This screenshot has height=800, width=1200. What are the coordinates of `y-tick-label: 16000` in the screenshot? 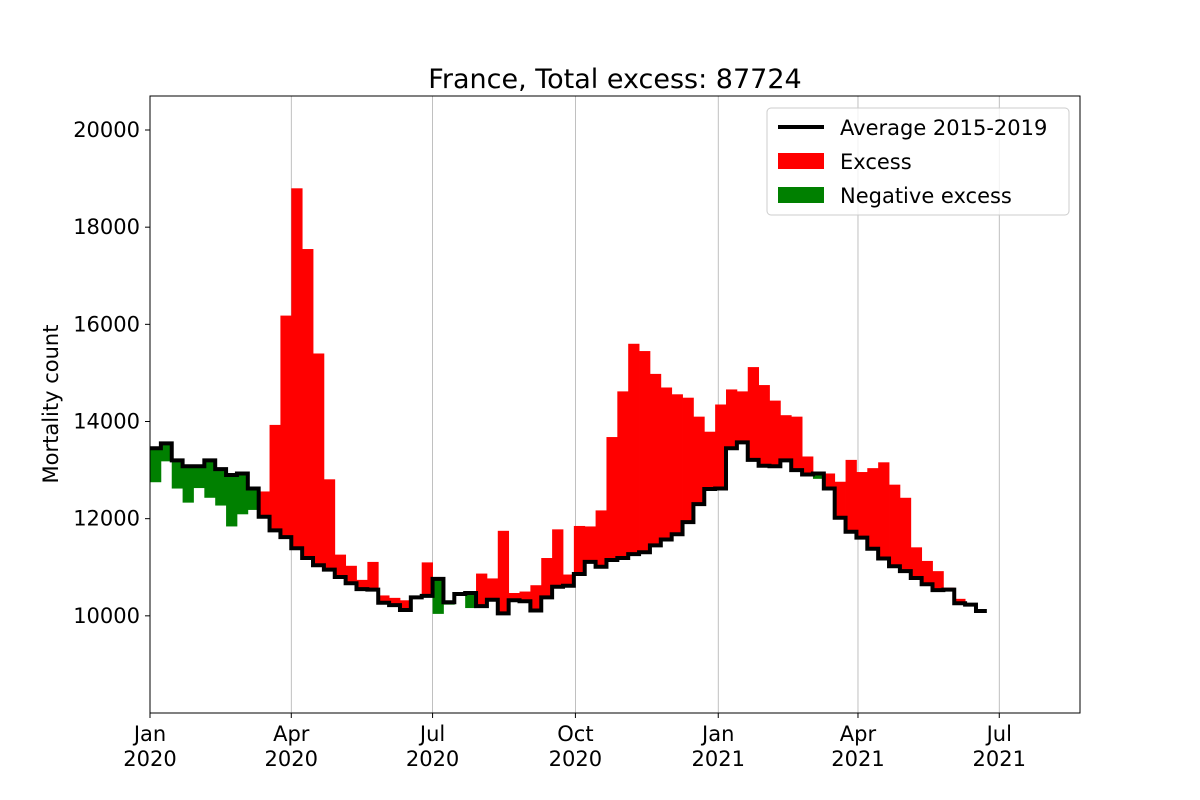 It's located at (106, 324).